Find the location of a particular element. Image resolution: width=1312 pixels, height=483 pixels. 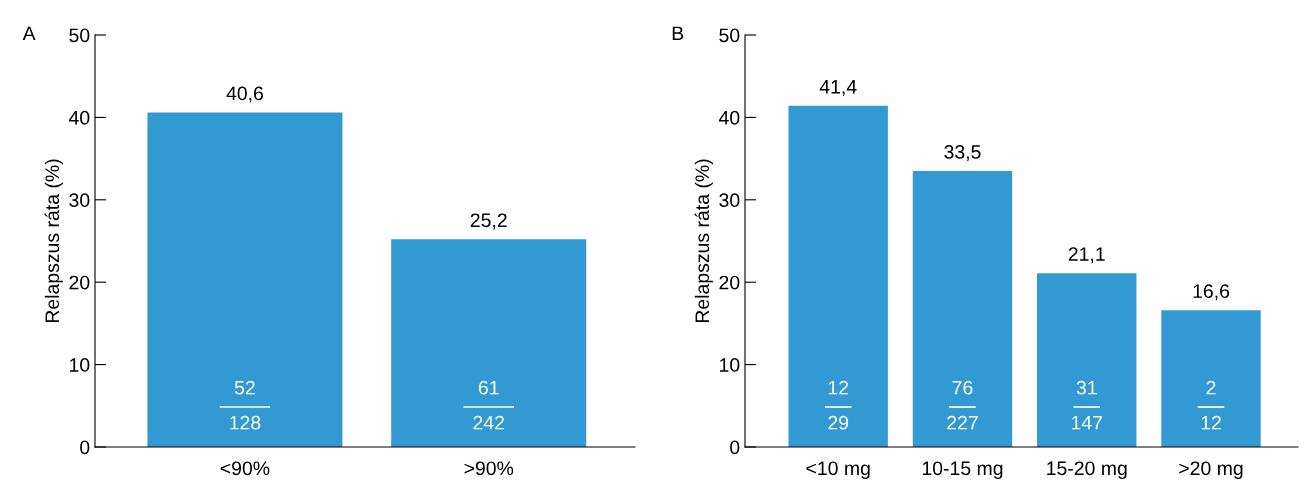

x-tick-label: <10 mg is located at coordinates (838, 470).